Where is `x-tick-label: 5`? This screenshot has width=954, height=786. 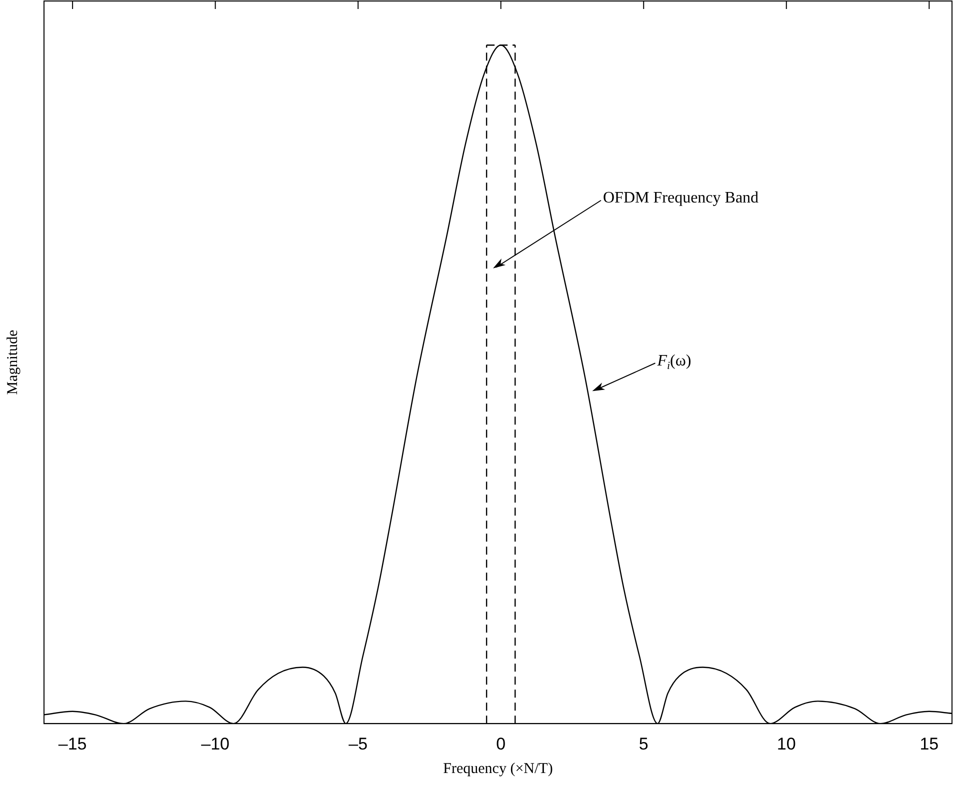 x-tick-label: 5 is located at coordinates (643, 744).